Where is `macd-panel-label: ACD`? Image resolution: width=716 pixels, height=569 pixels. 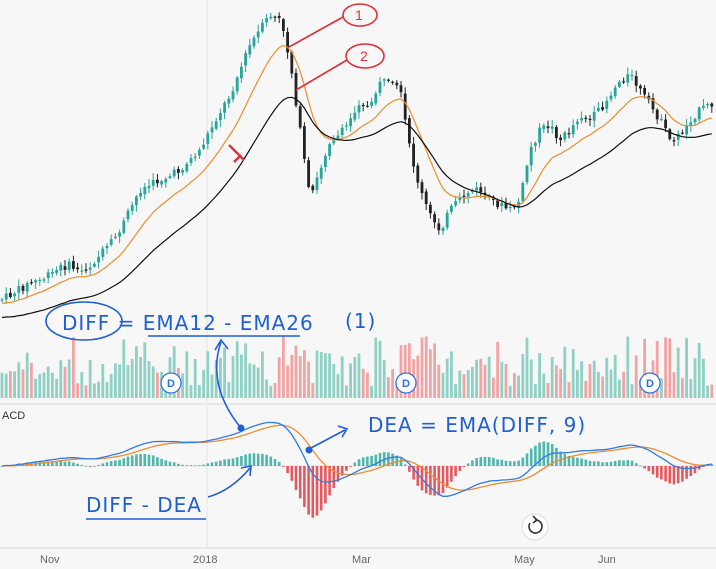 macd-panel-label: ACD is located at coordinates (13, 416).